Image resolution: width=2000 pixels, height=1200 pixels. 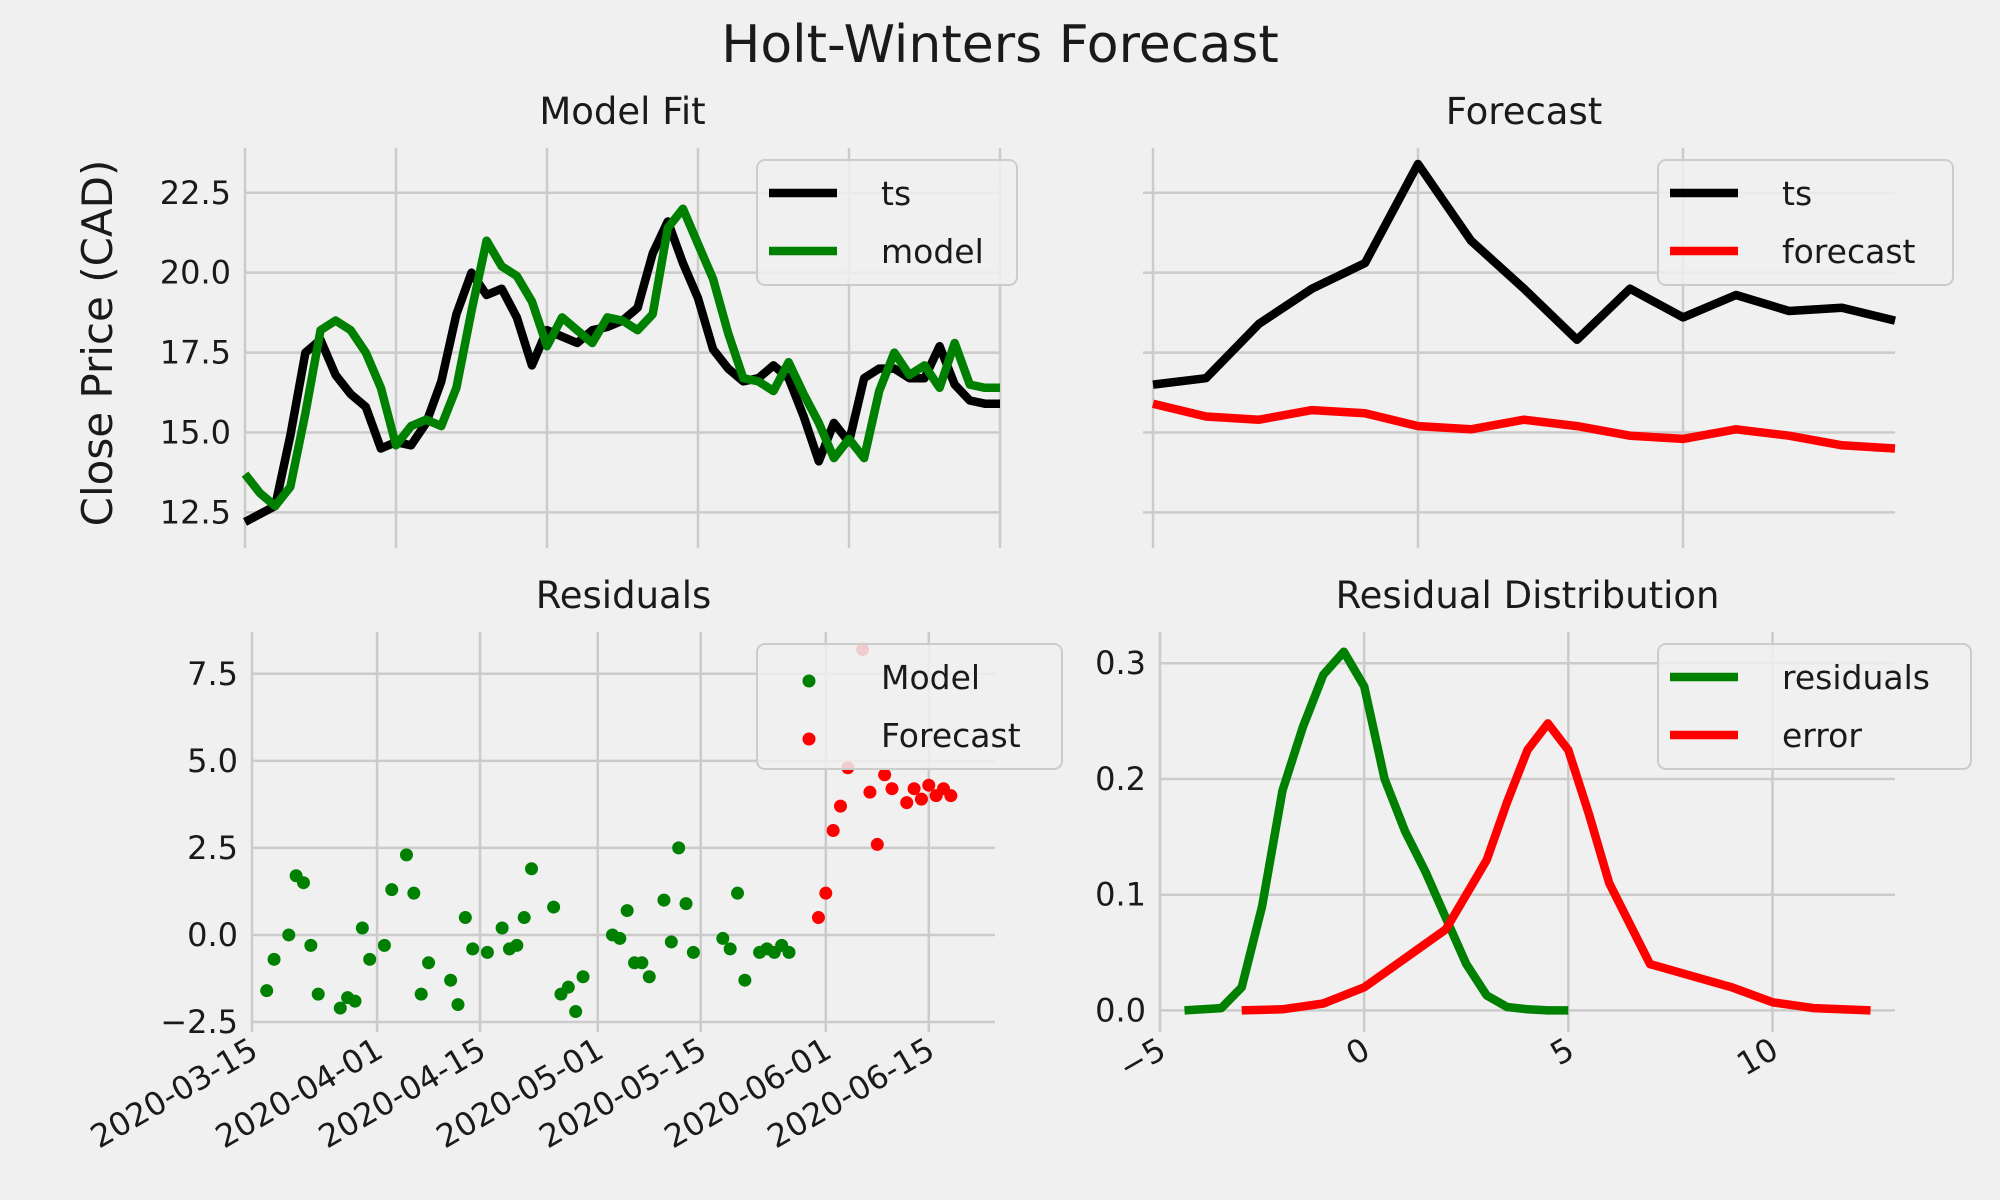 I want to click on y-tick-label: 17.5, so click(x=195, y=353).